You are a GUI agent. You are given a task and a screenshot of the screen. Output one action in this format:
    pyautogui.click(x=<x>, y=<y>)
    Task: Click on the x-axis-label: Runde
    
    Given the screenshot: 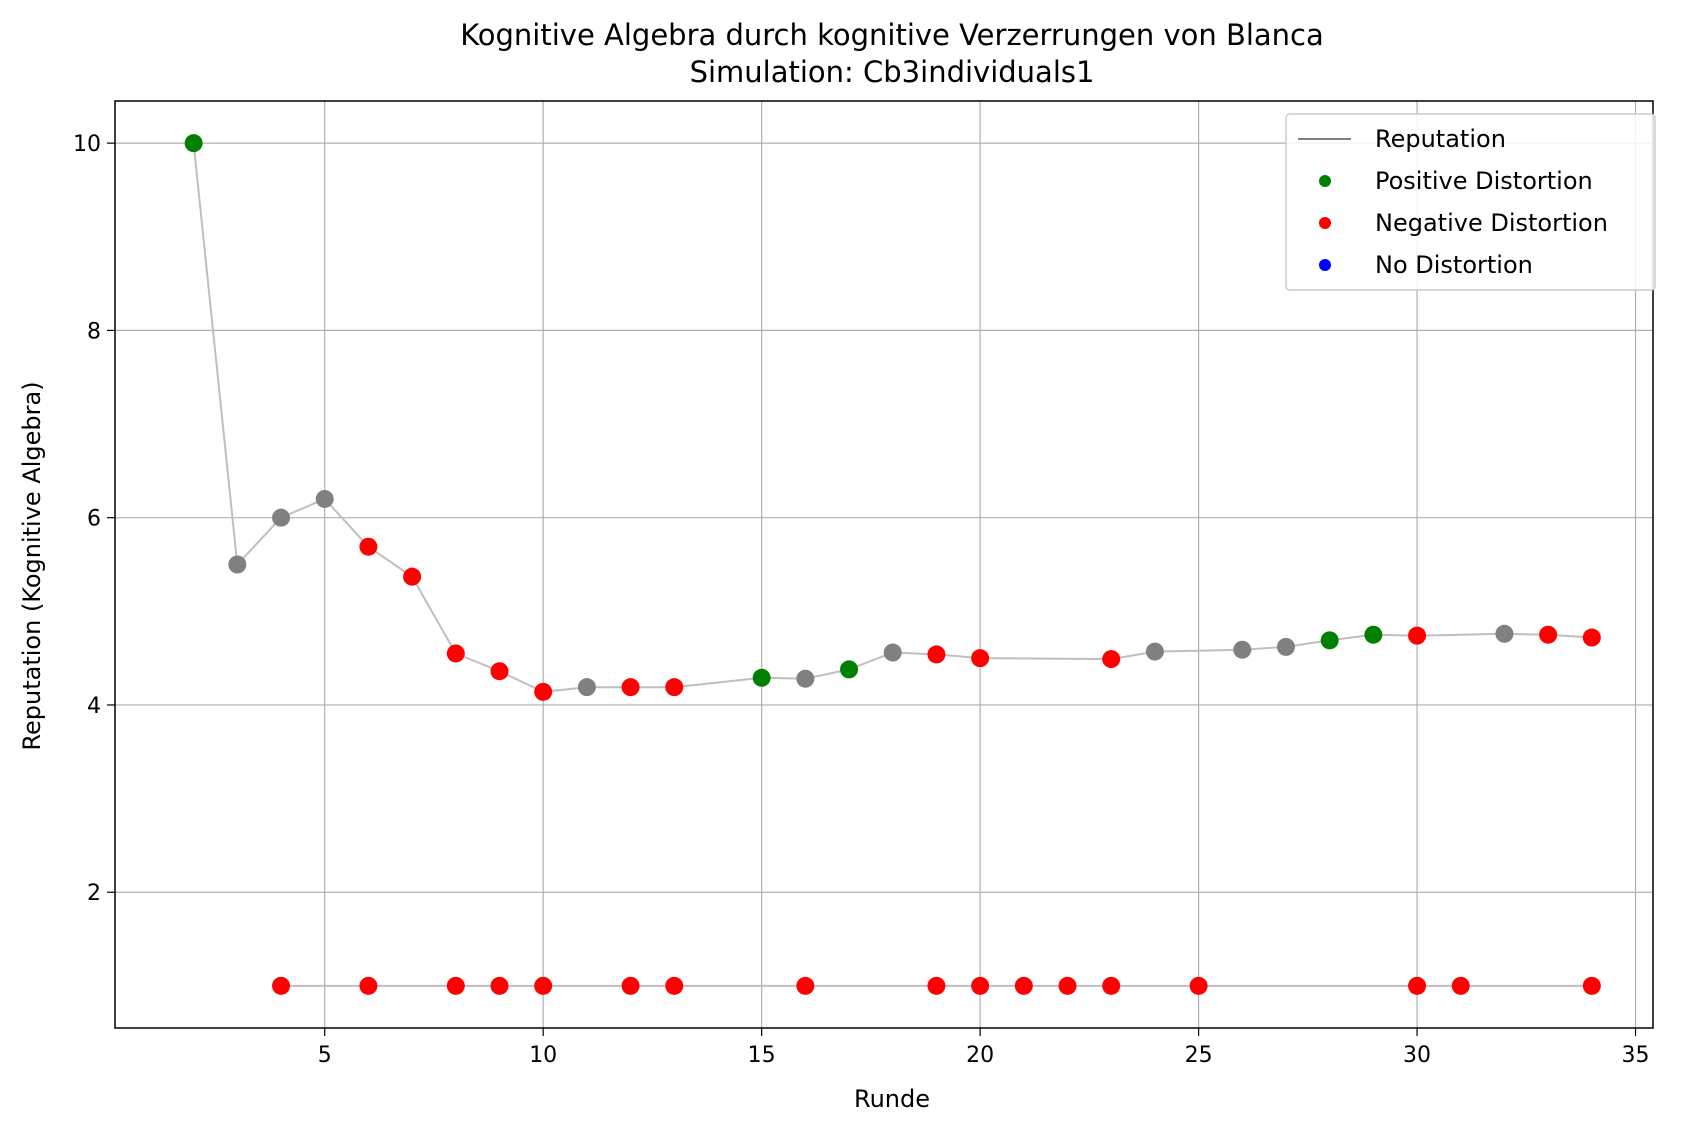 What is the action you would take?
    pyautogui.click(x=892, y=1099)
    